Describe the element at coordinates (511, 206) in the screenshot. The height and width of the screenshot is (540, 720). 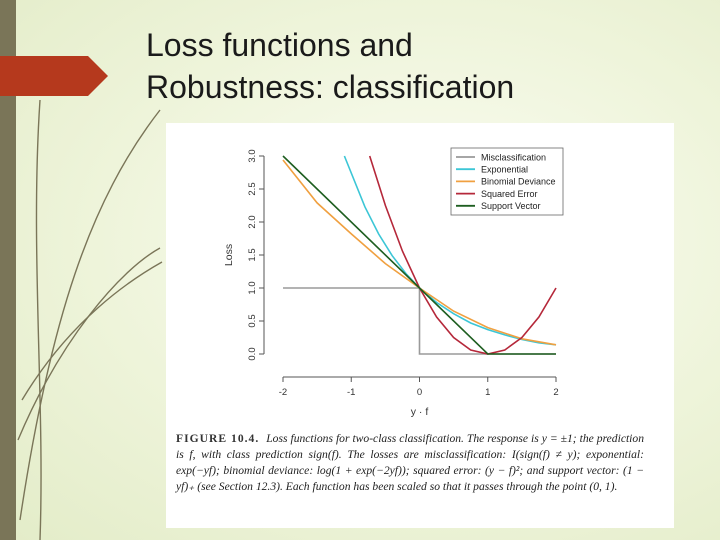
I see `legend-entry: Support Vector` at that location.